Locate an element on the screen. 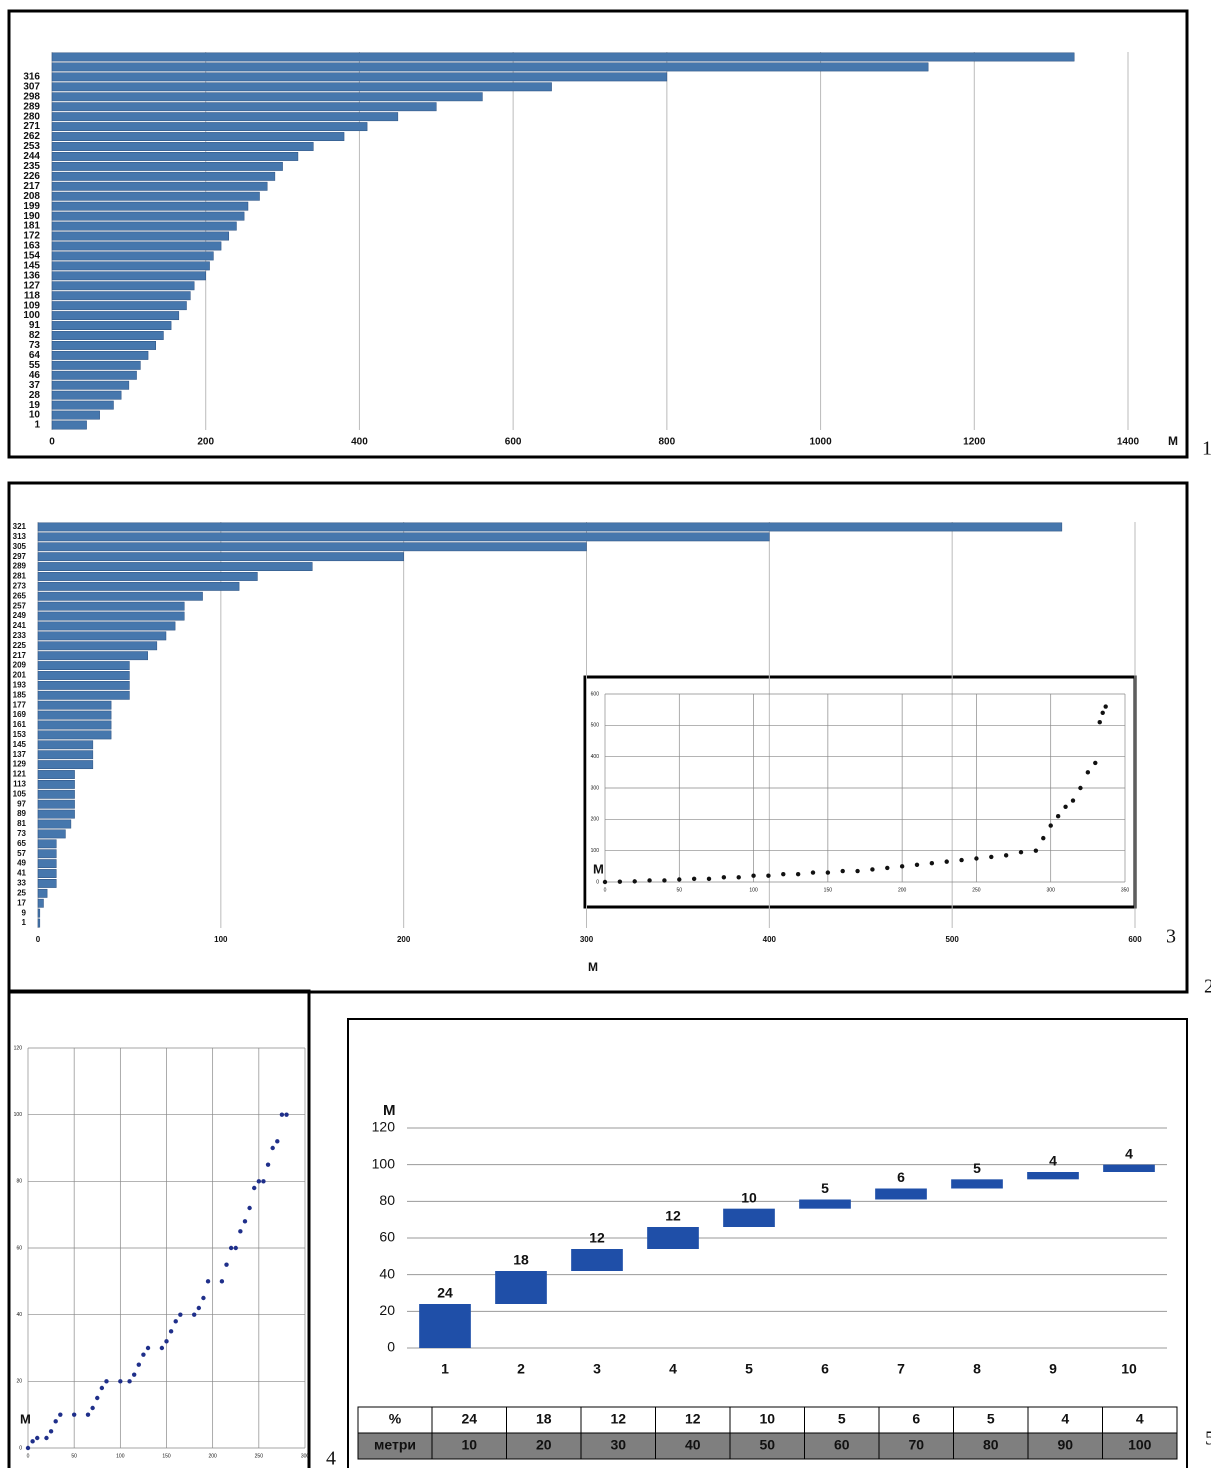 The height and width of the screenshot is (1468, 1211). y-tick-label: 46 is located at coordinates (35, 375).